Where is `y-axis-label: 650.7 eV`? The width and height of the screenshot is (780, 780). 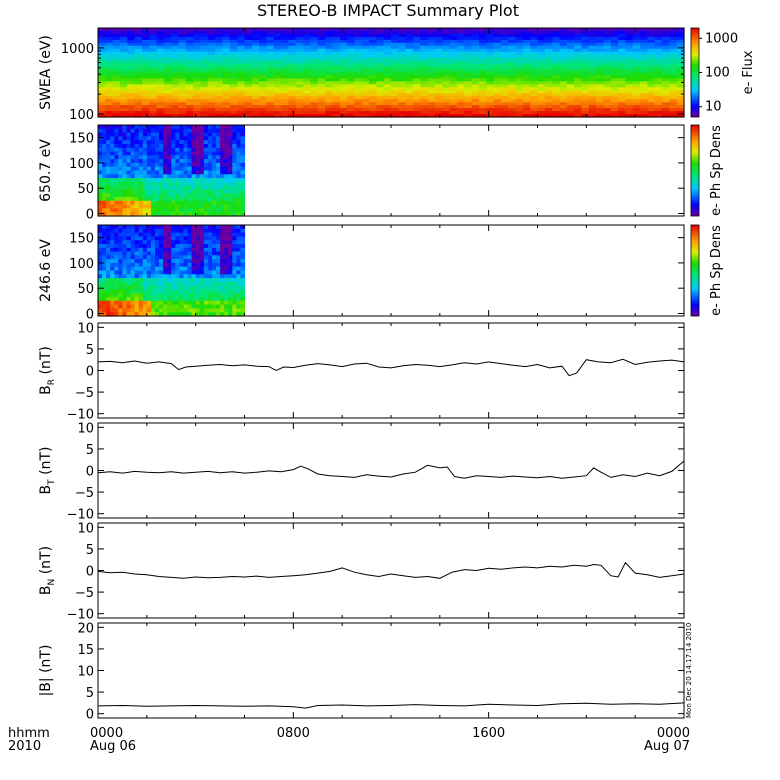
y-axis-label: 650.7 eV is located at coordinates (46, 170).